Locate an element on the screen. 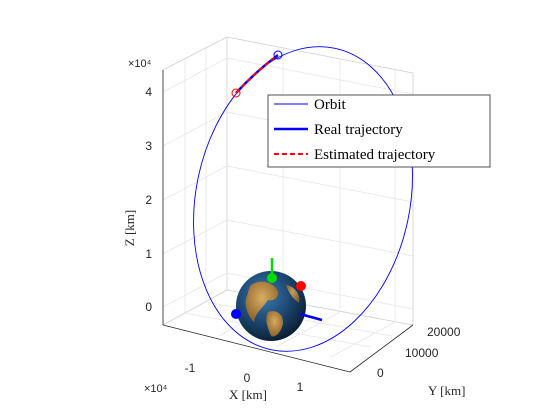 This screenshot has height=420, width=560. z-axis-label: Z [km] is located at coordinates (129, 228).